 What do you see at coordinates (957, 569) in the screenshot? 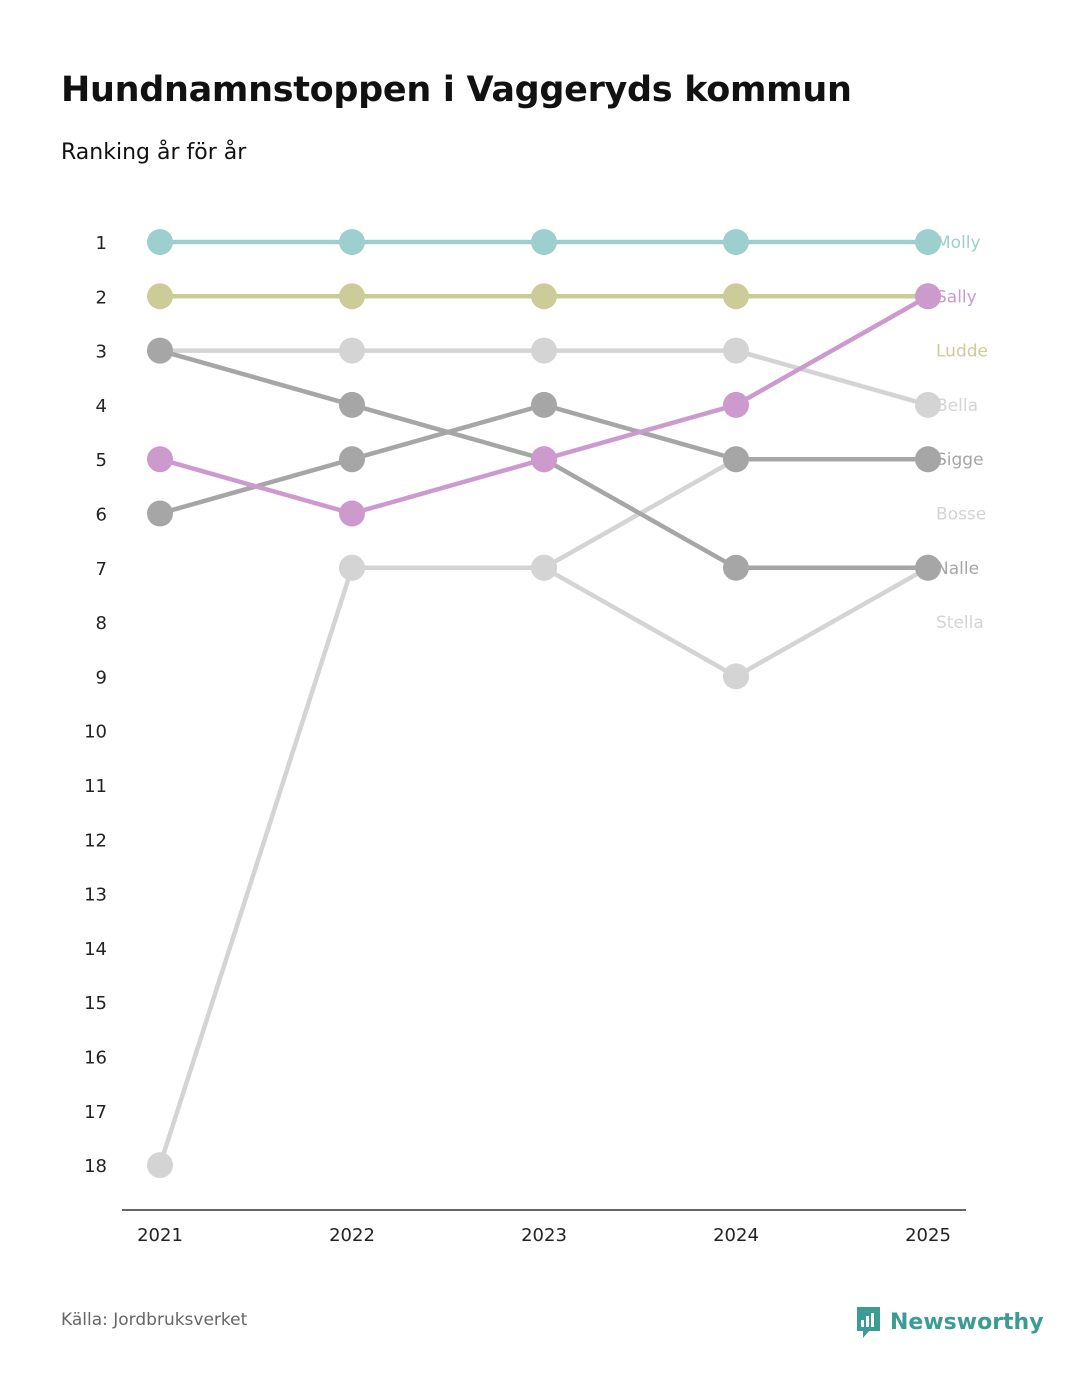
I see `end-label-nalle: Nalle` at bounding box center [957, 569].